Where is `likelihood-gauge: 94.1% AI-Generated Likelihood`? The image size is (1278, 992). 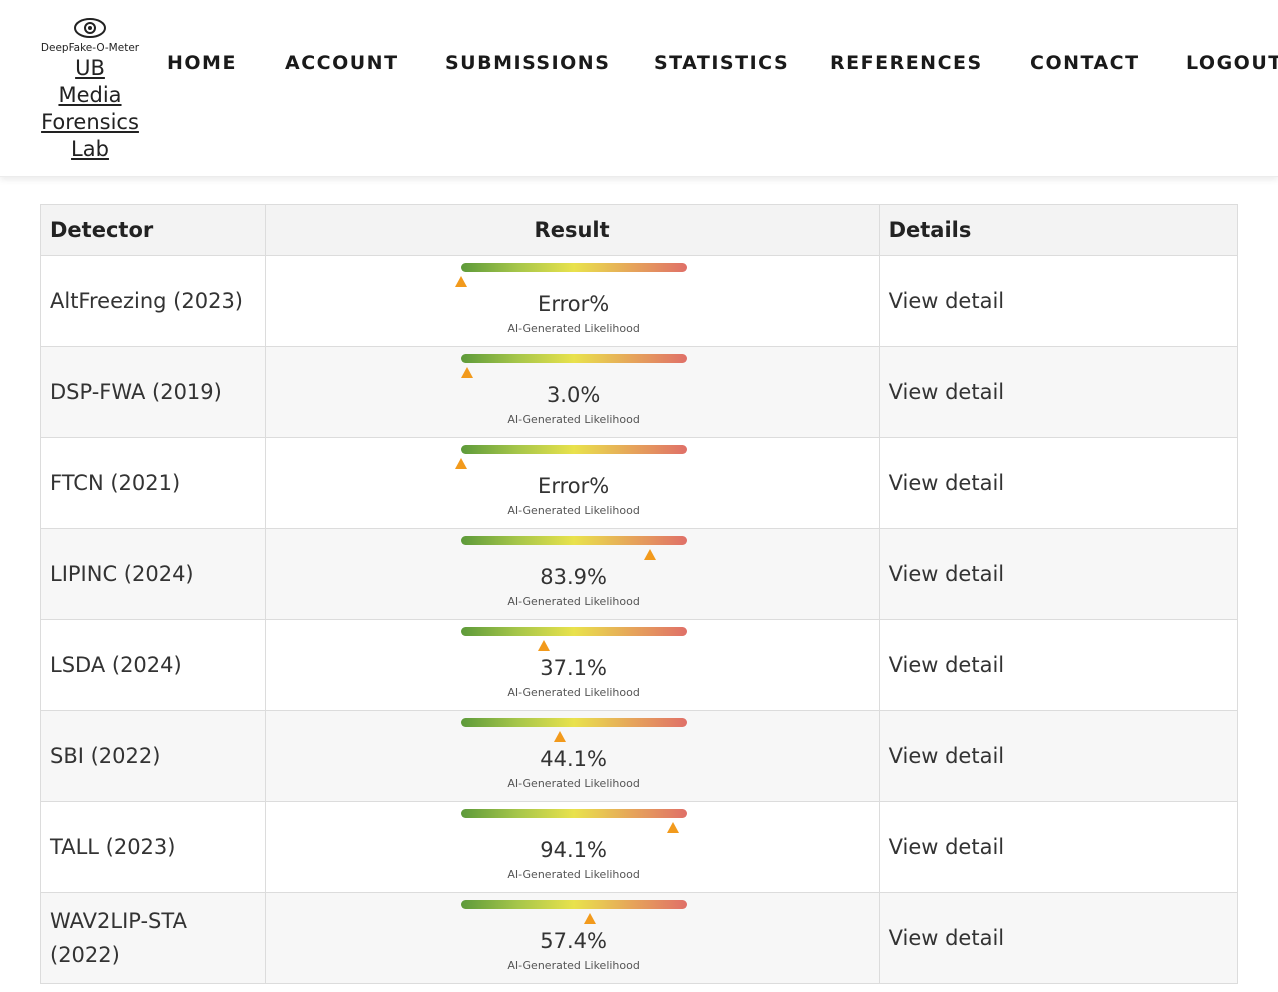 likelihood-gauge: 94.1% AI-Generated Likelihood is located at coordinates (573, 849).